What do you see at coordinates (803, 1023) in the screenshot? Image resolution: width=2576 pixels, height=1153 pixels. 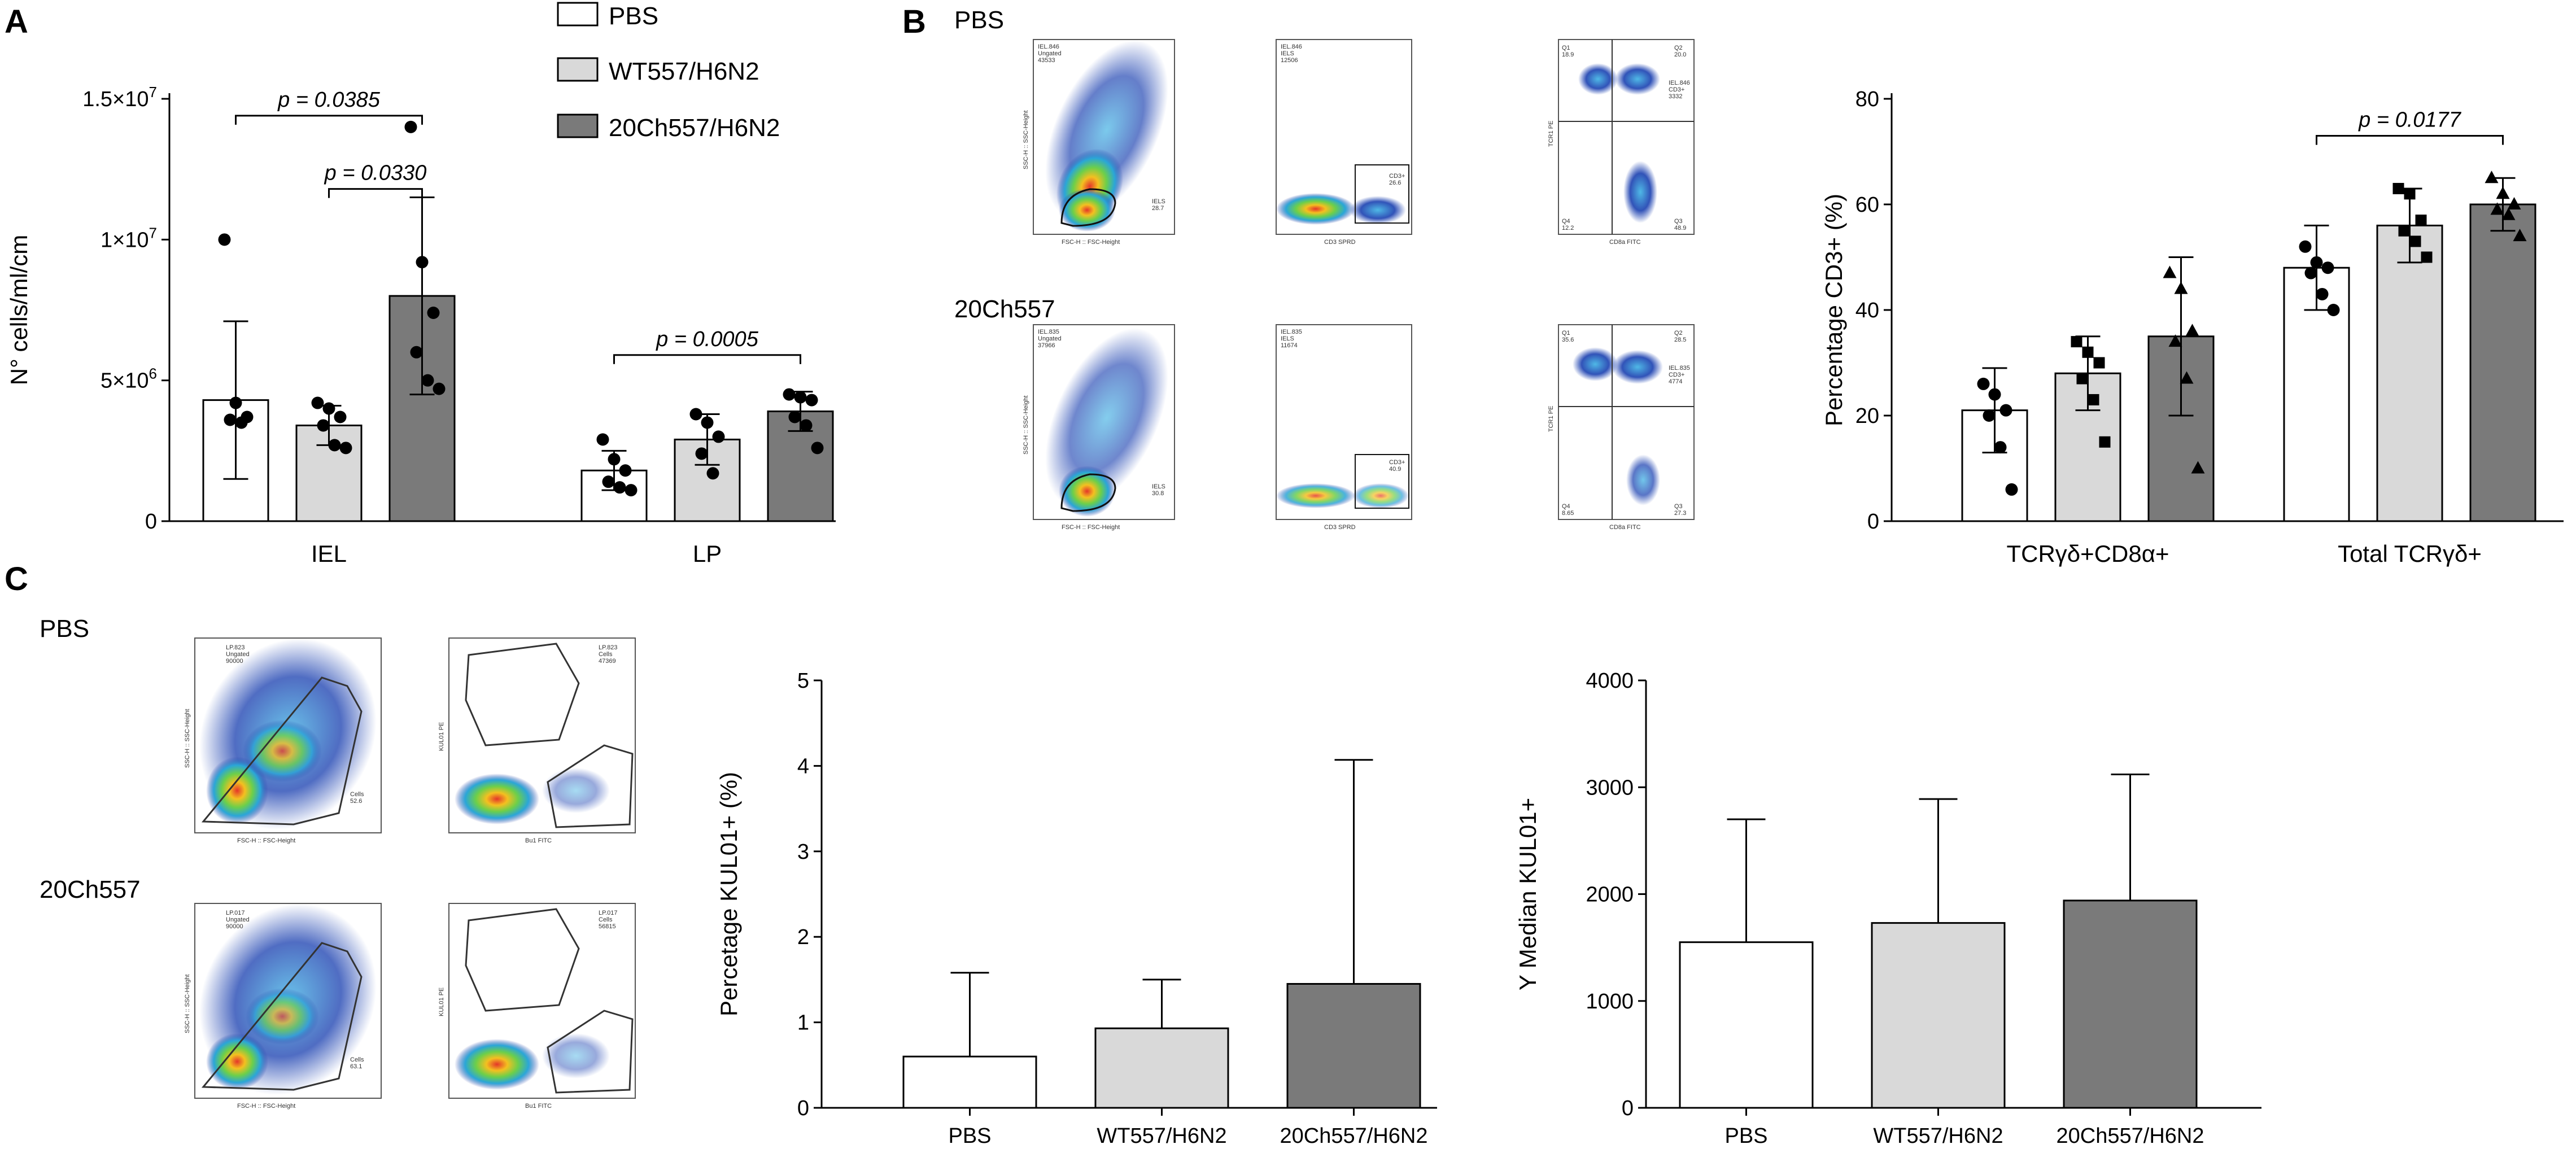 I see `y-tick-label: 1` at bounding box center [803, 1023].